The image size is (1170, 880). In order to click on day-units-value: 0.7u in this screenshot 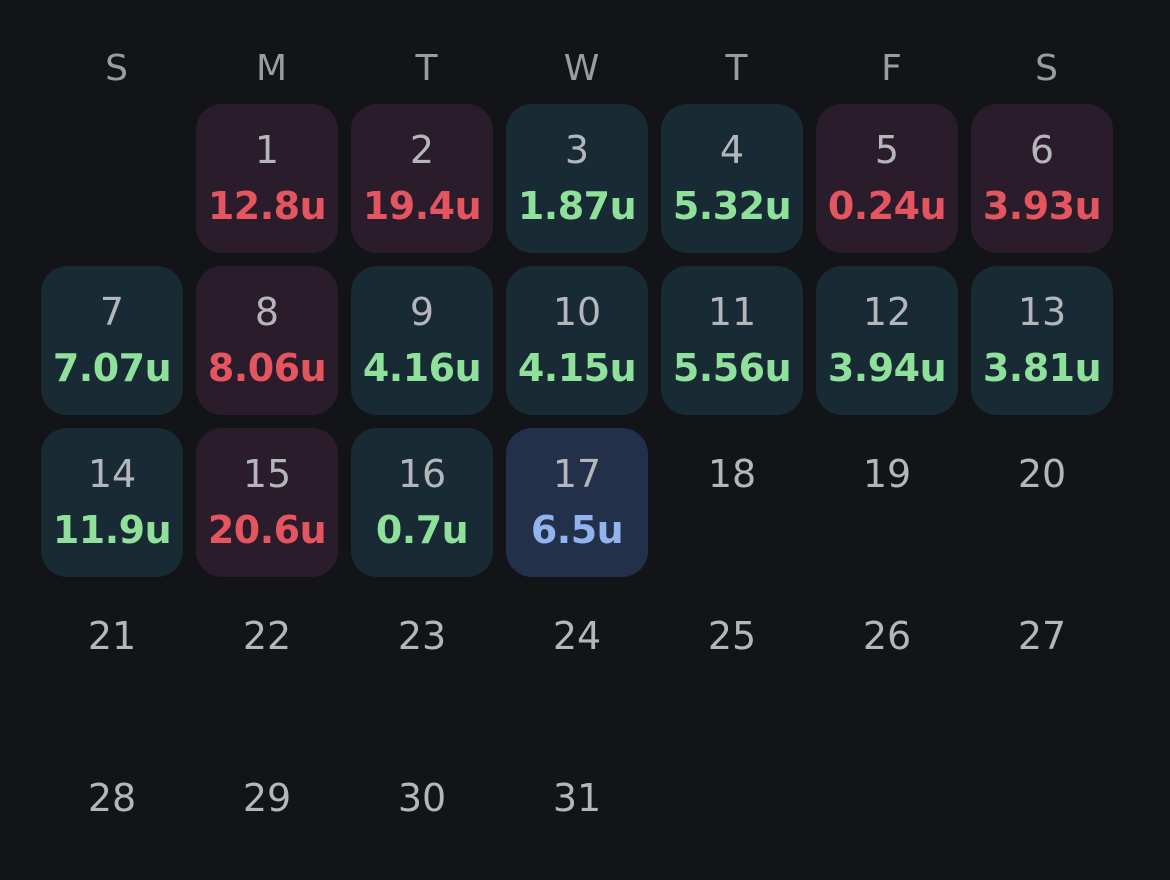, I will do `click(422, 530)`.